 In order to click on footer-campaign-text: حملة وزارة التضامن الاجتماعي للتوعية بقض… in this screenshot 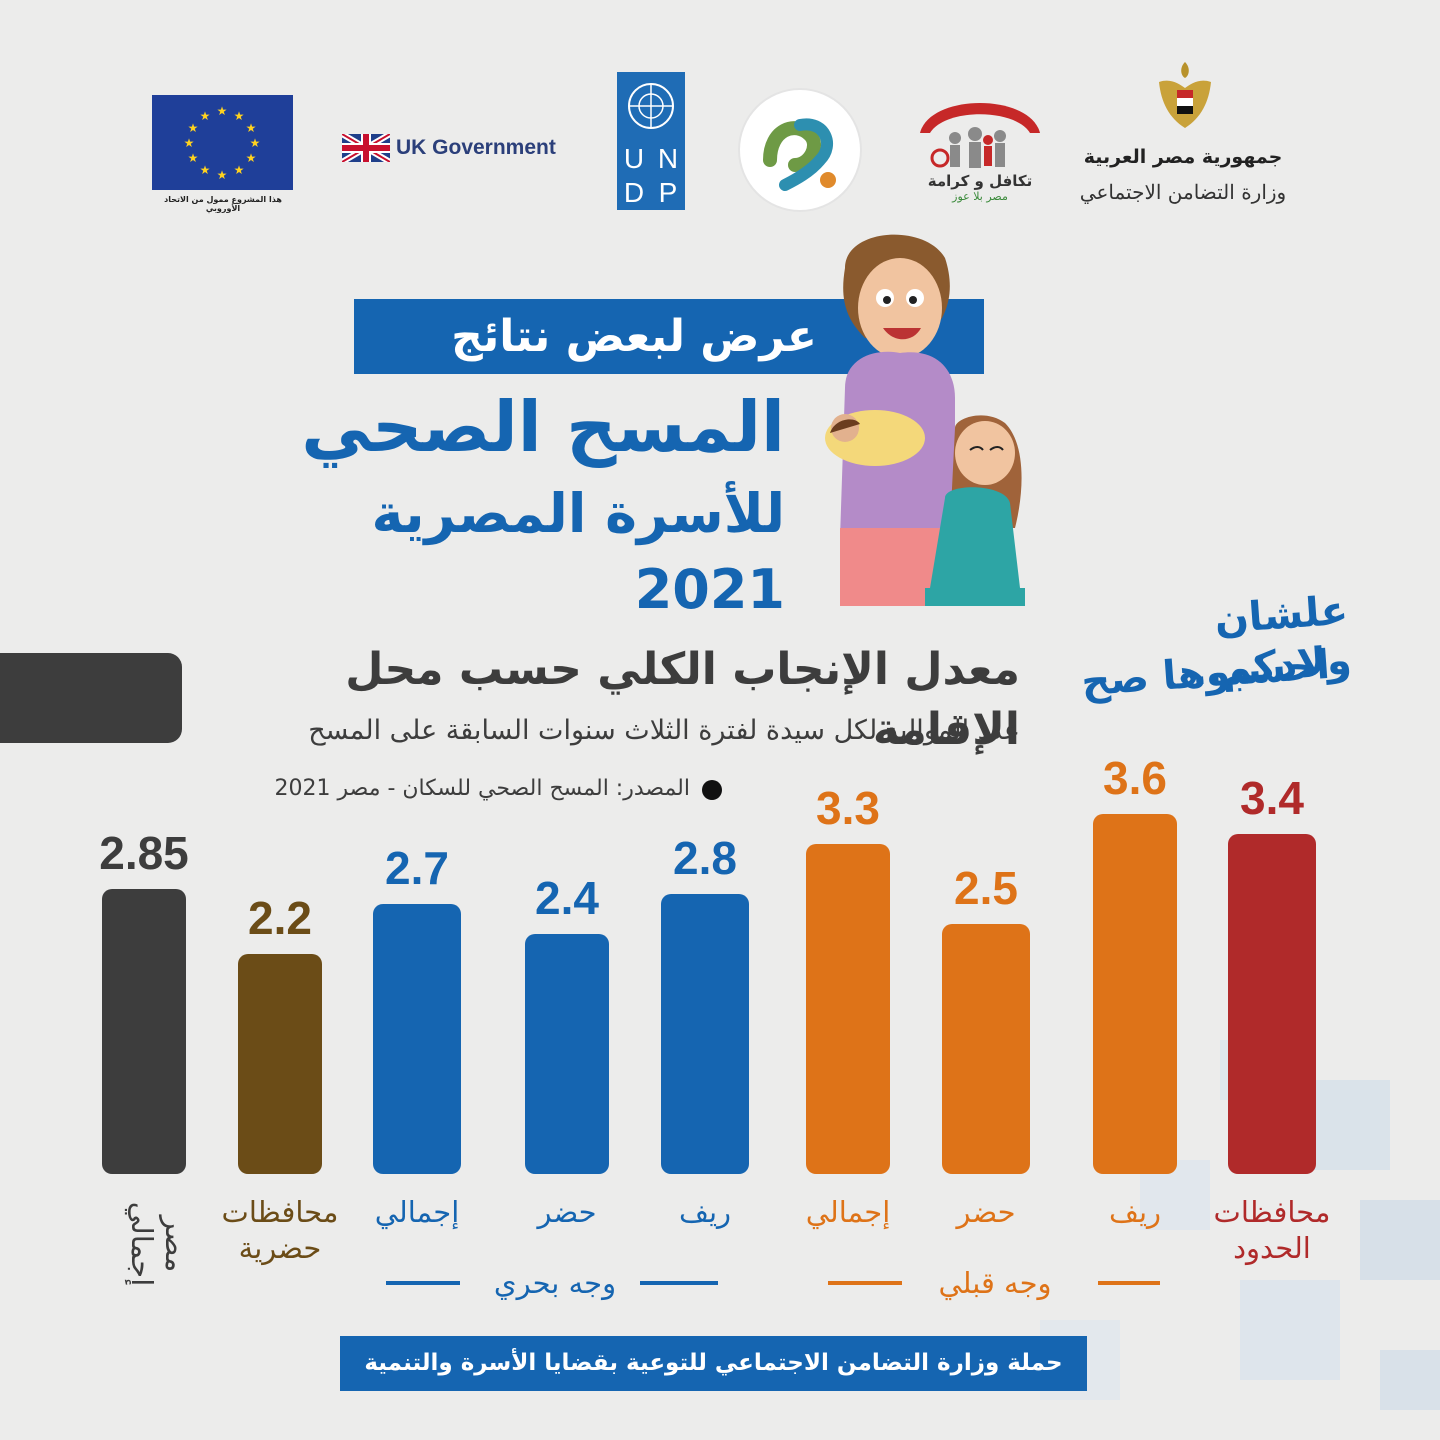, I will do `click(713, 1363)`.